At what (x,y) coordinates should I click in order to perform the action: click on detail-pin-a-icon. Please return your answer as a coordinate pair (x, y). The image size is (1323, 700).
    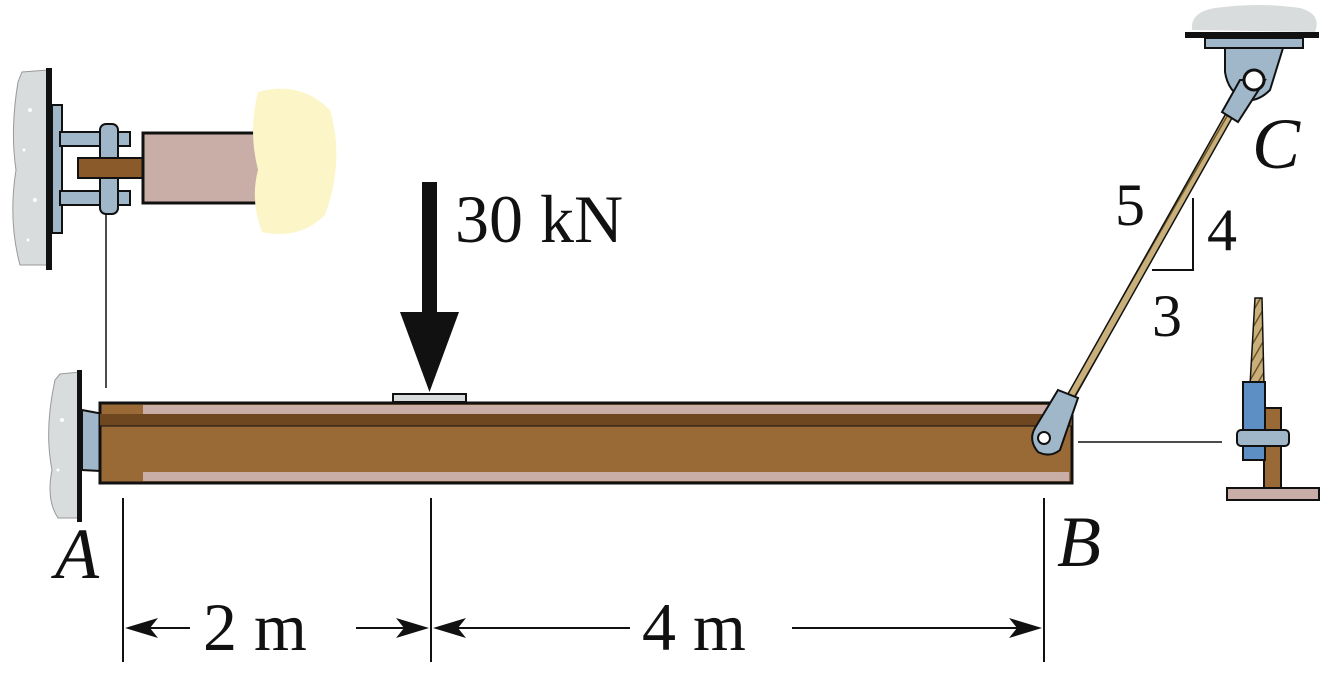
    Looking at the image, I should click on (174, 169).